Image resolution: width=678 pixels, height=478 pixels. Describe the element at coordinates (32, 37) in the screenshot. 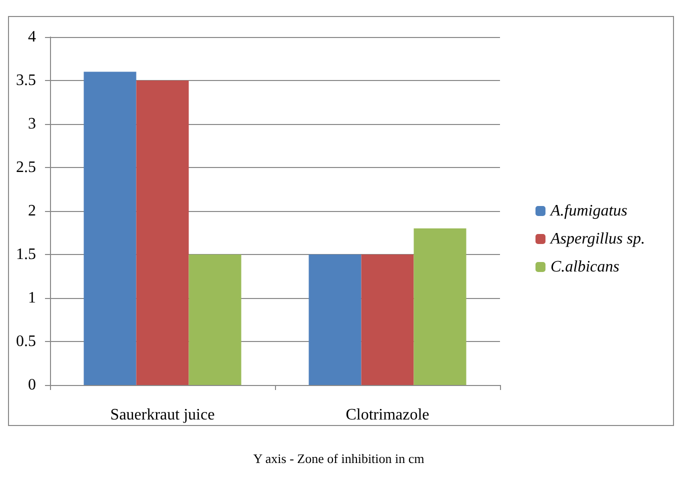

I see `y-tick-label: 4` at that location.